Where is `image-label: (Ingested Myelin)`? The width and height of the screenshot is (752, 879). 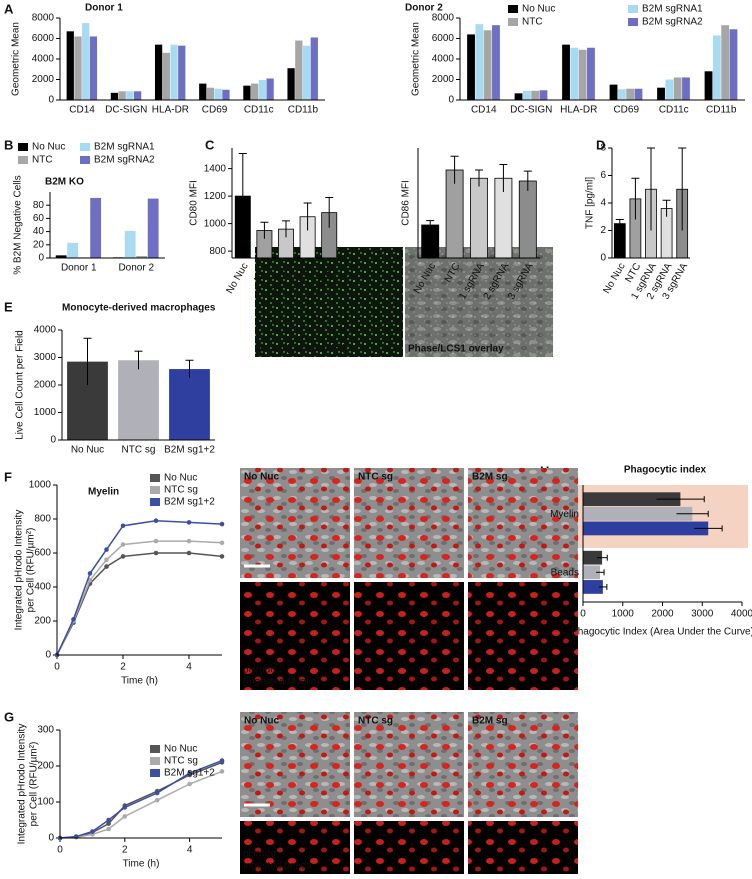
image-label: (Ingested Myelin) is located at coordinates (281, 682).